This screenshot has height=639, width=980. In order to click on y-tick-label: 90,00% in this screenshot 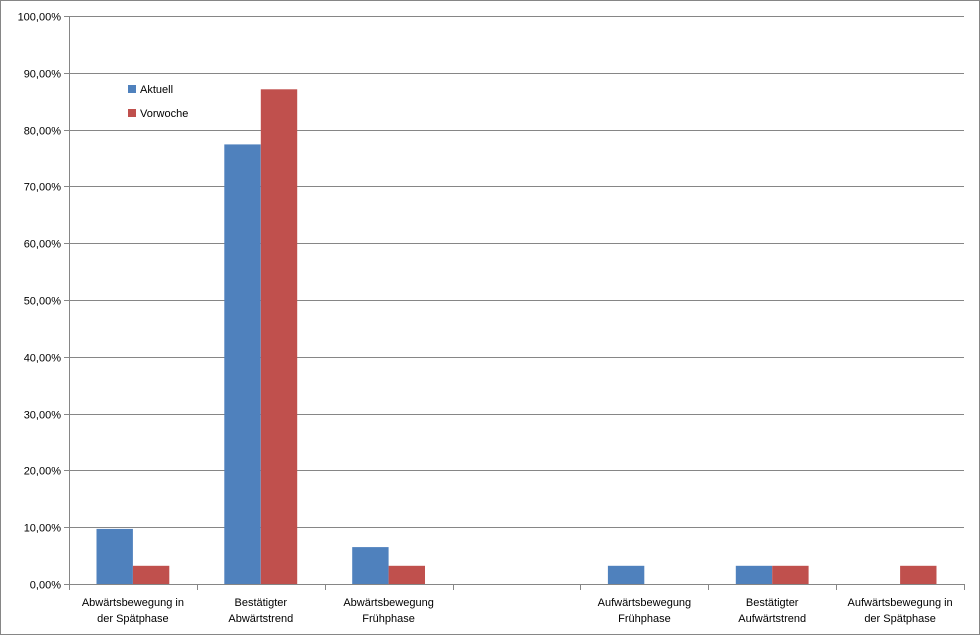, I will do `click(43, 75)`.